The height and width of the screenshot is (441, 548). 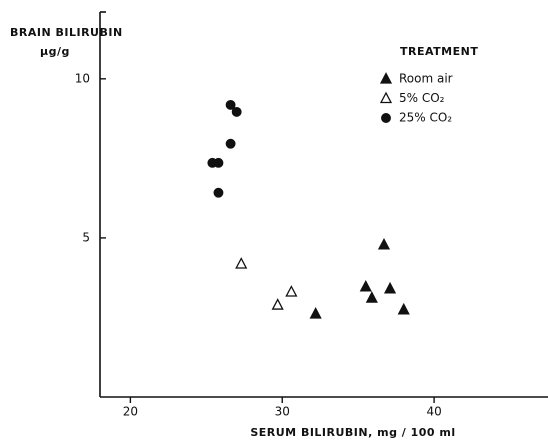 I want to click on legend-label: 5% CO₂, so click(x=422, y=98).